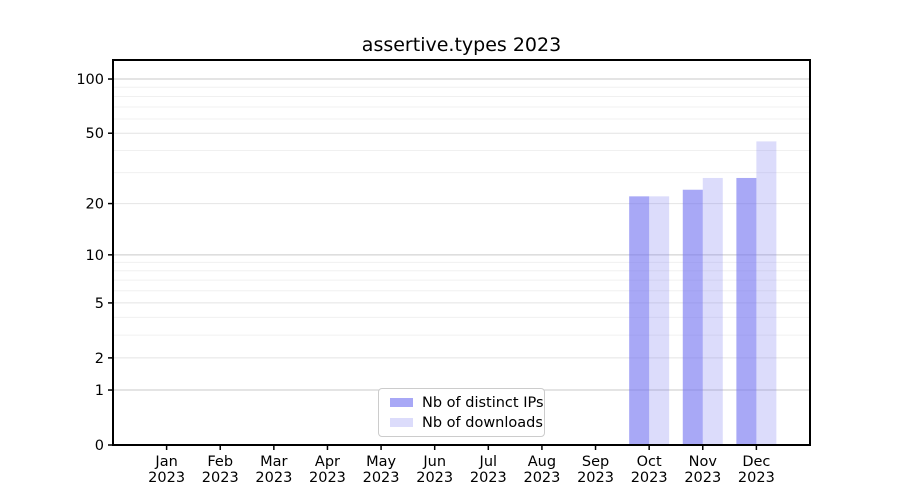 This screenshot has height=500, width=900. What do you see at coordinates (99, 446) in the screenshot?
I see `y-tick-label: 0` at bounding box center [99, 446].